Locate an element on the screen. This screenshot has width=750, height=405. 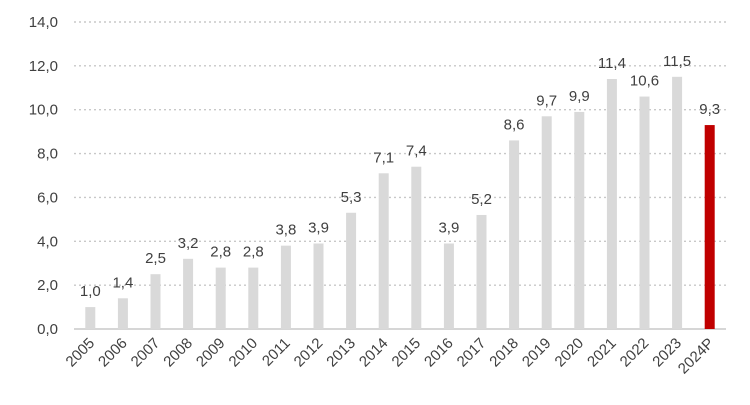
x-tick-label: 2013 is located at coordinates (341, 353).